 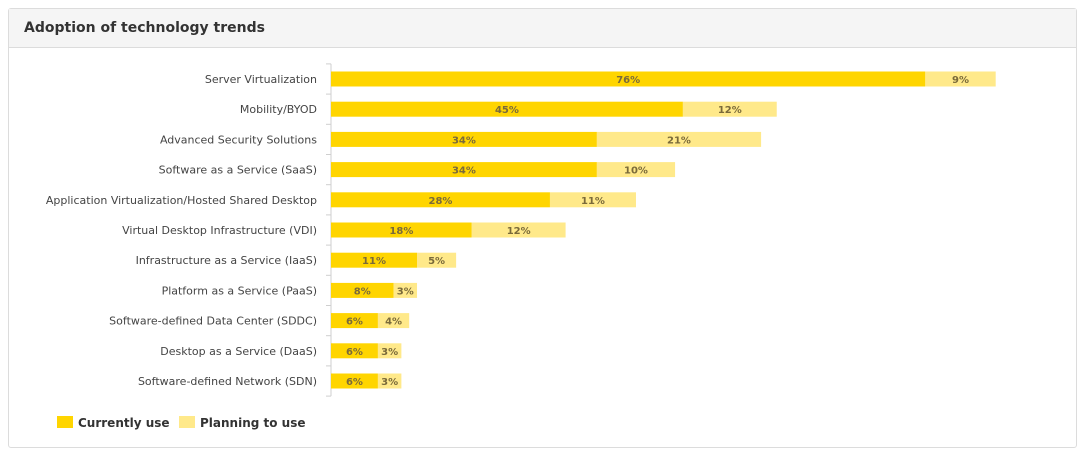 I want to click on category-label: Platform as a Service (PaaS), so click(x=239, y=290).